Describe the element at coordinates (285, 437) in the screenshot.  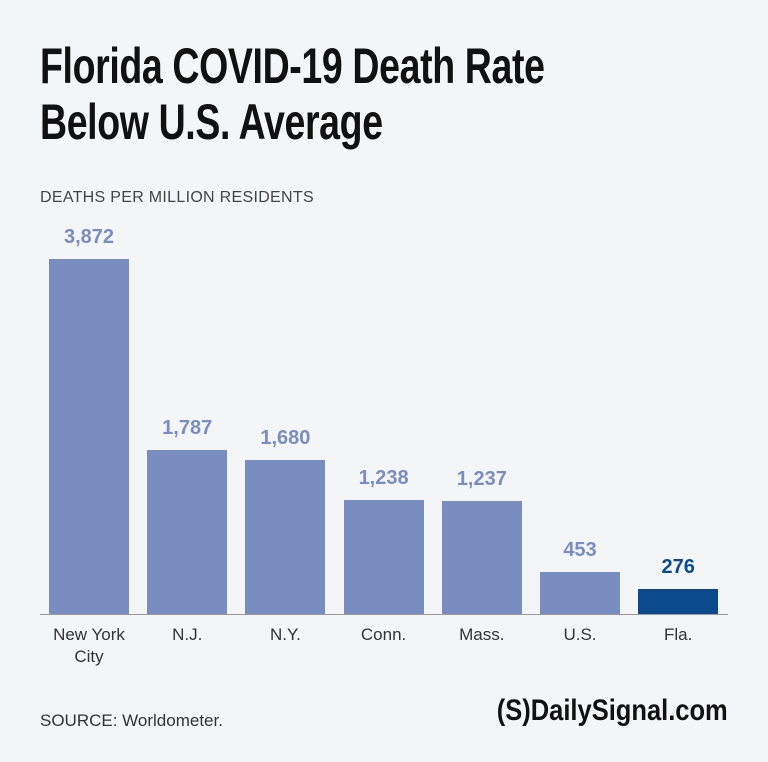
I see `value-label: 1,680` at that location.